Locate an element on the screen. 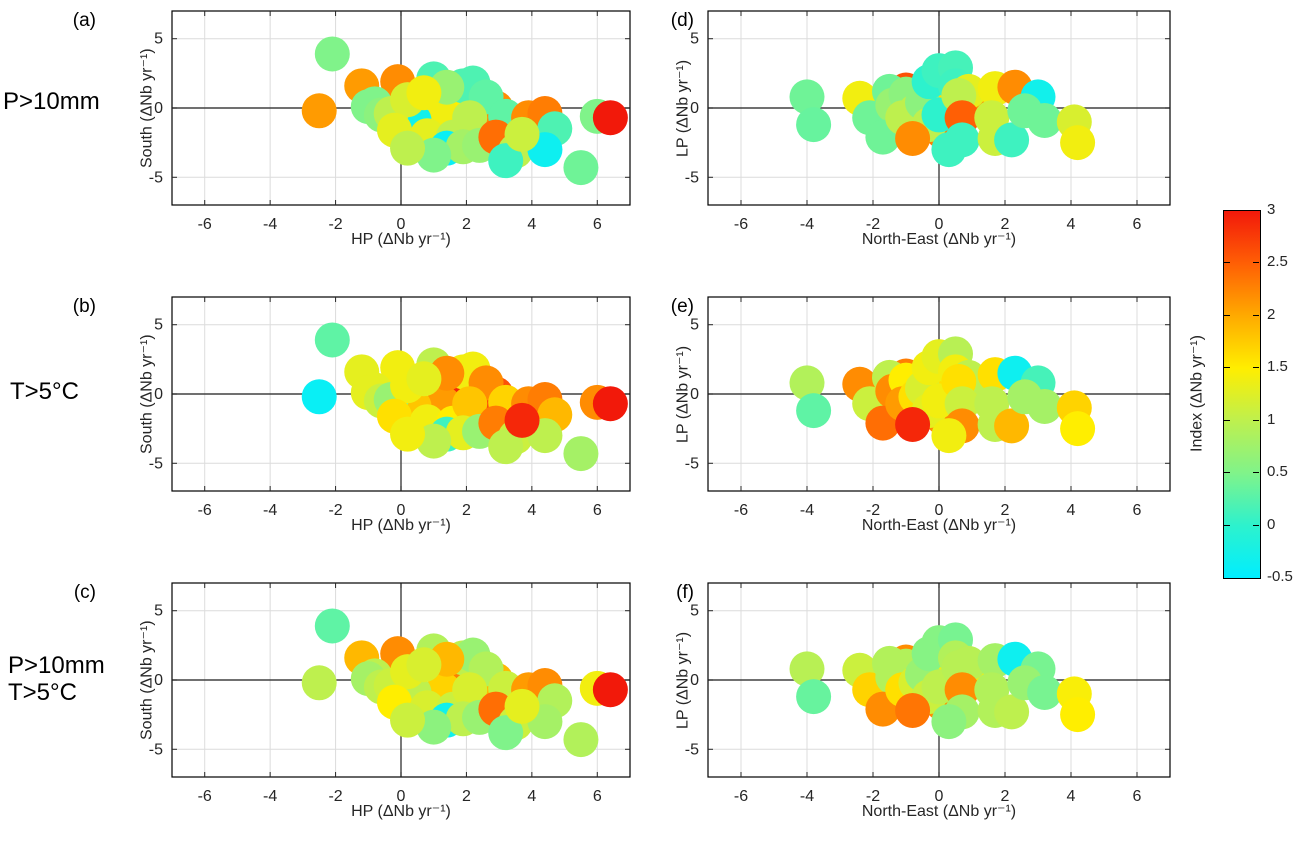  panel-letter-e: (e) is located at coordinates (682, 306).